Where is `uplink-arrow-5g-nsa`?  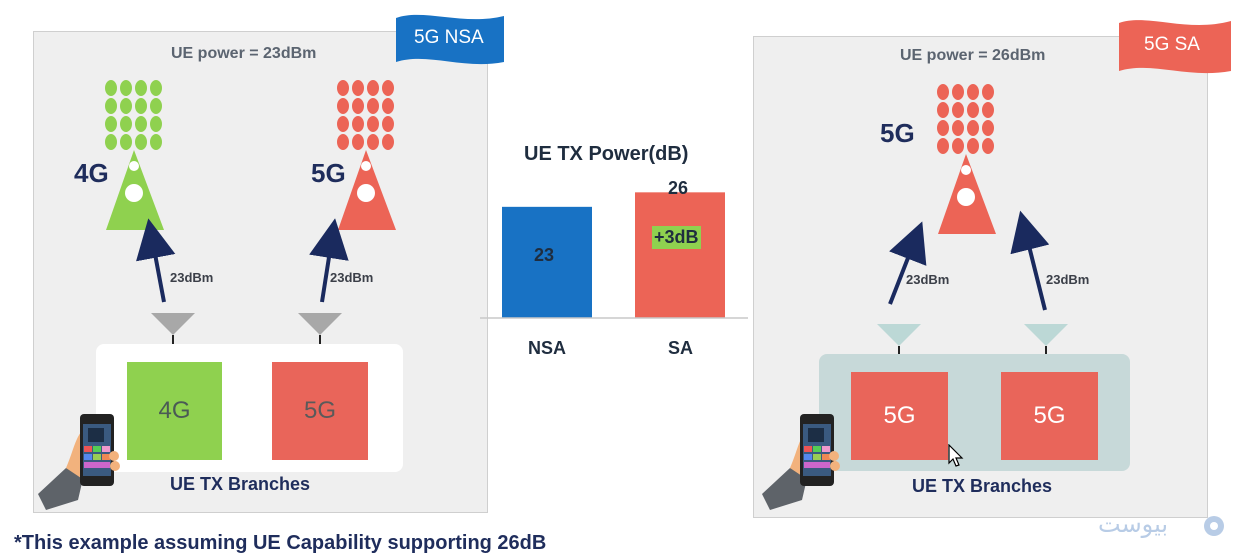
uplink-arrow-5g-nsa is located at coordinates (329, 260).